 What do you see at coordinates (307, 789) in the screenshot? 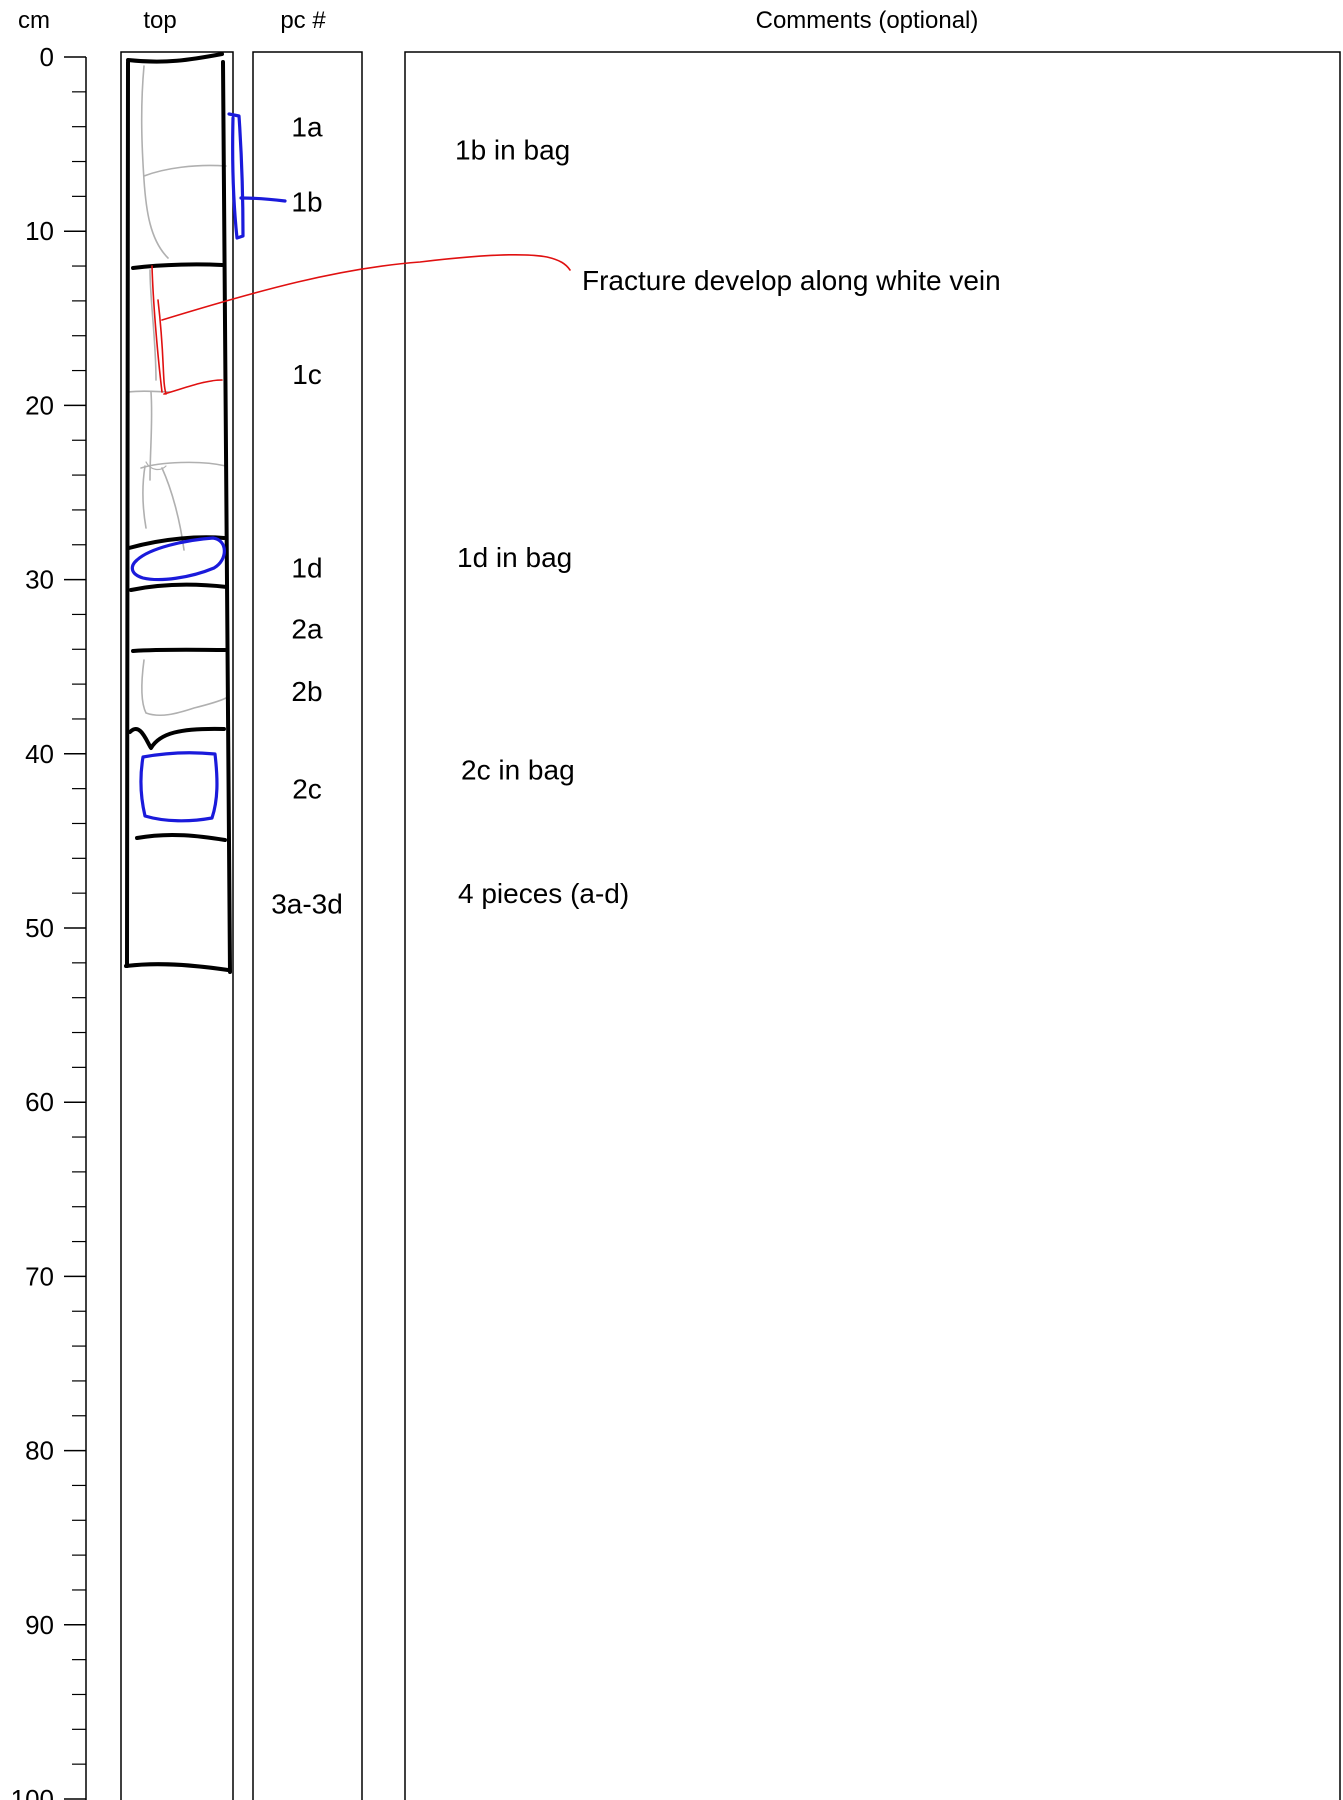
I see `piece-label: 2c` at bounding box center [307, 789].